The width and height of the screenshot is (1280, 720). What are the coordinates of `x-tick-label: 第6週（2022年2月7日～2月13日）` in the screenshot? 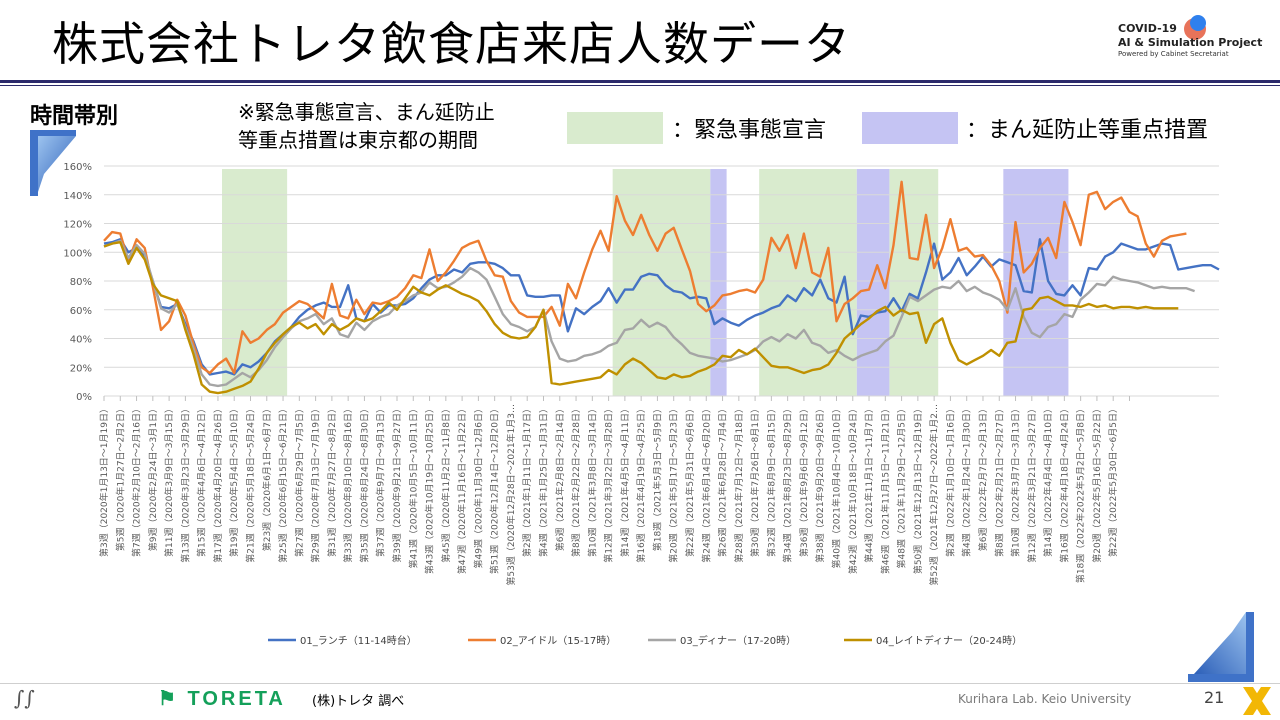 It's located at (983, 477).